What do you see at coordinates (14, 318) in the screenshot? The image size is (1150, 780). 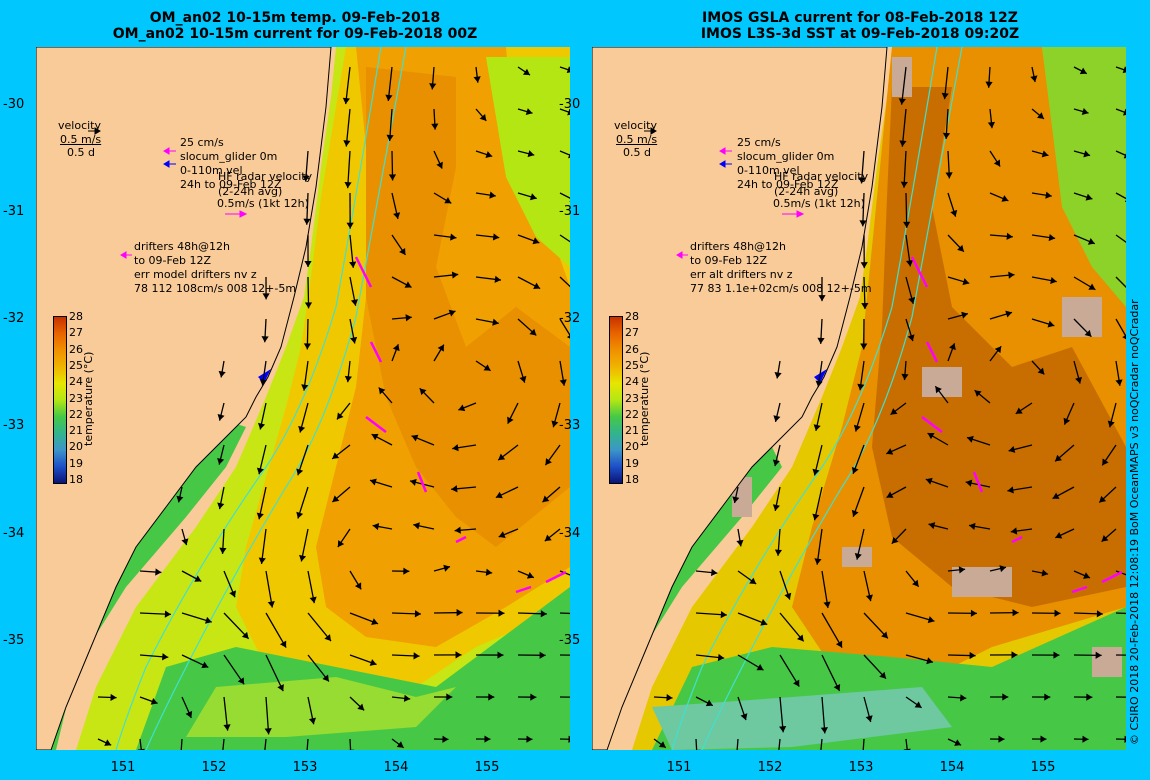 I see `lat-label: -32` at bounding box center [14, 318].